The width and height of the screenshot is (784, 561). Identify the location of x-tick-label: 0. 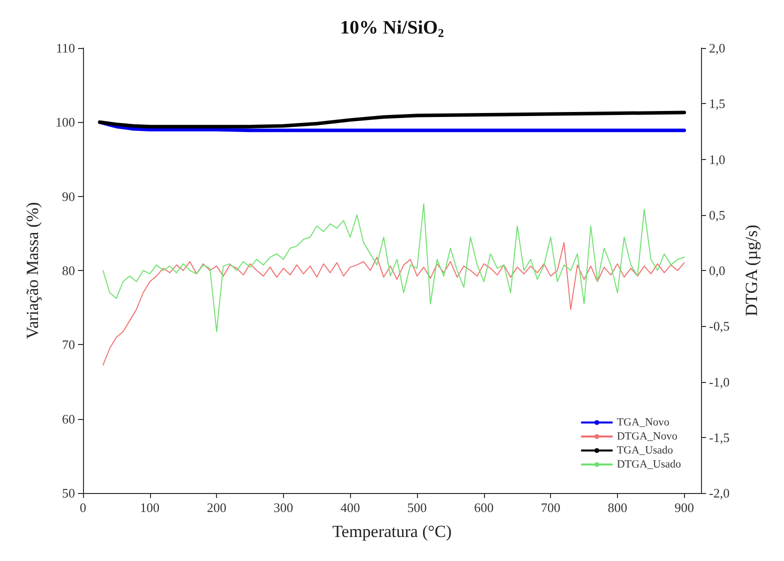
(83, 507).